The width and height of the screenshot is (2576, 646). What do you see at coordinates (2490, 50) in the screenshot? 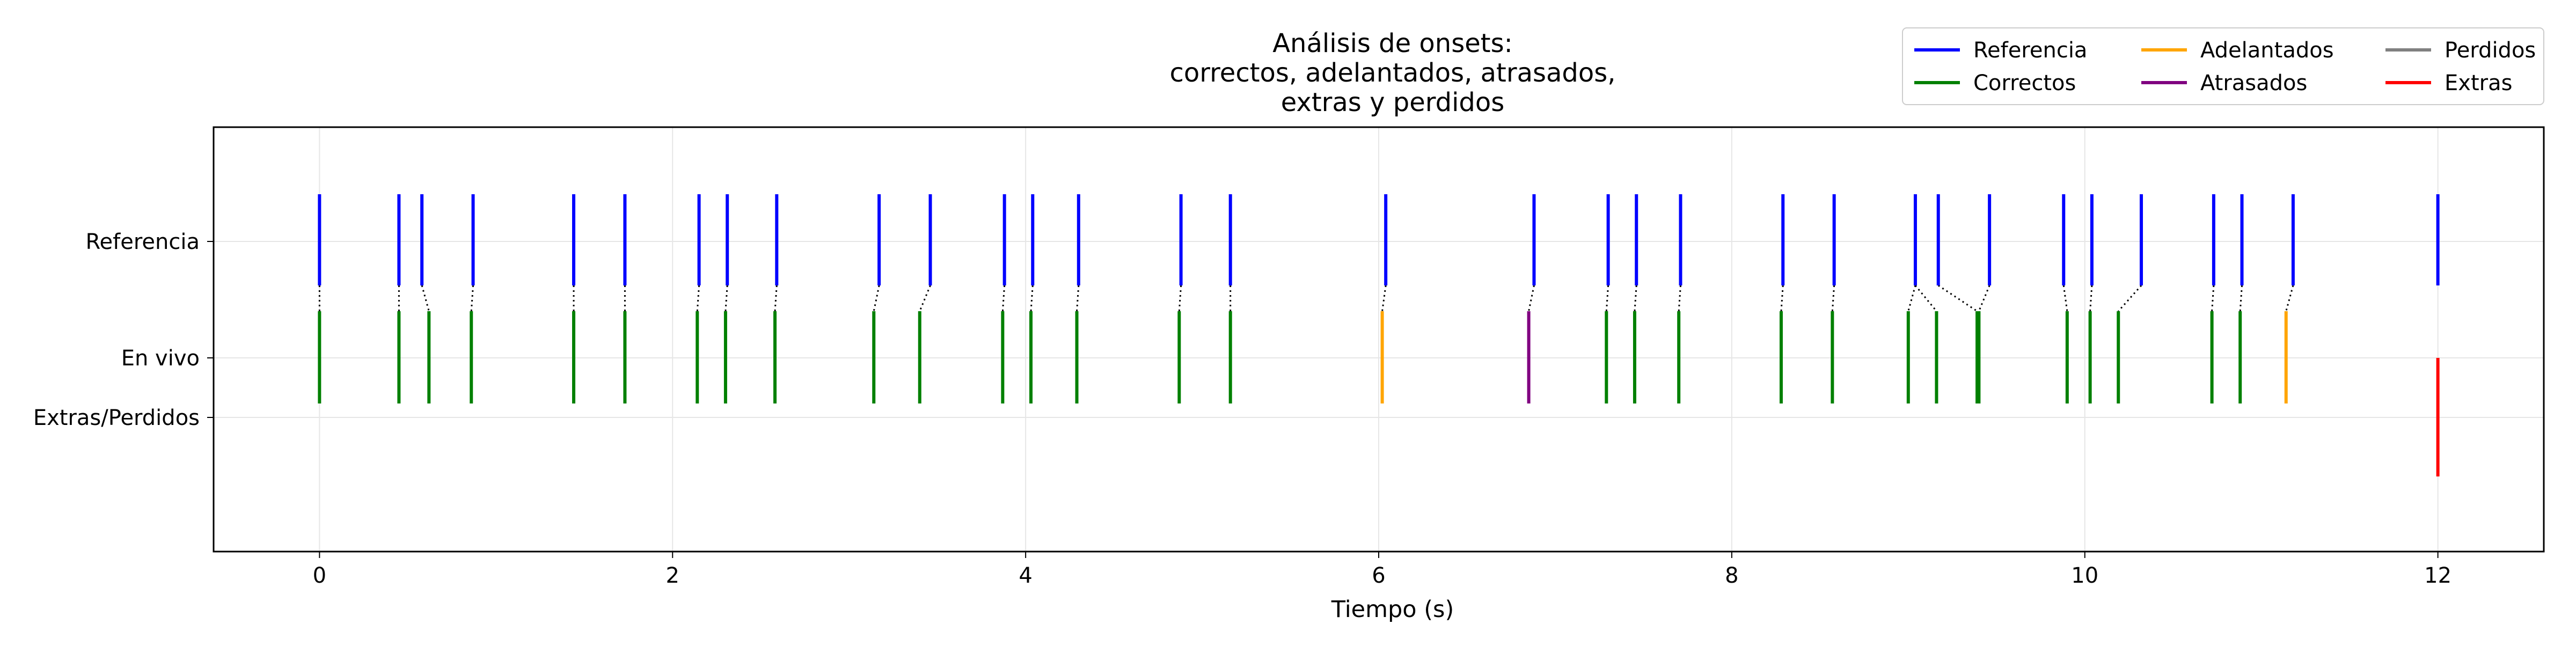
I see `legend-label: Perdidos` at bounding box center [2490, 50].